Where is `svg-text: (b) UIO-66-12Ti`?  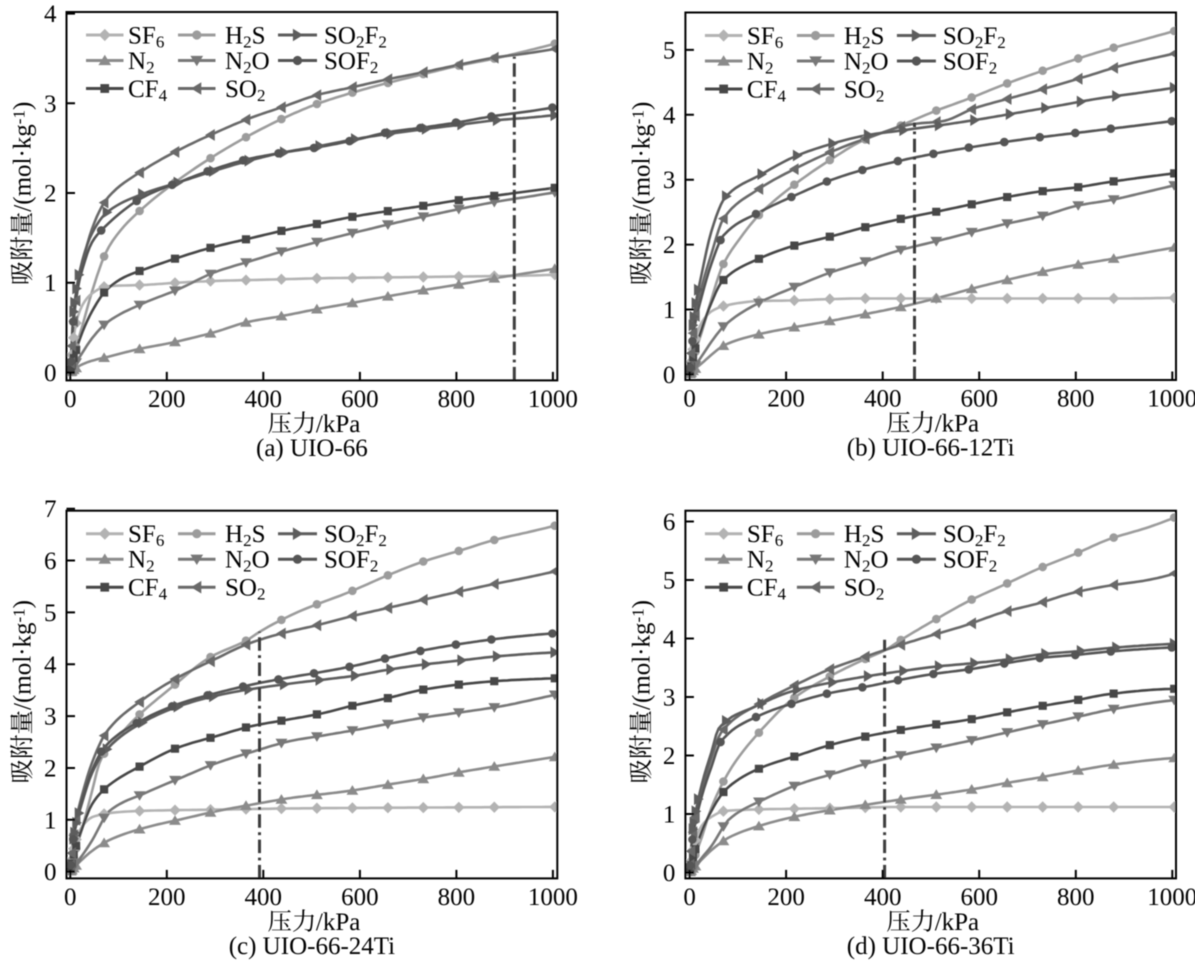 svg-text: (b) UIO-66-12Ti is located at coordinates (931, 448).